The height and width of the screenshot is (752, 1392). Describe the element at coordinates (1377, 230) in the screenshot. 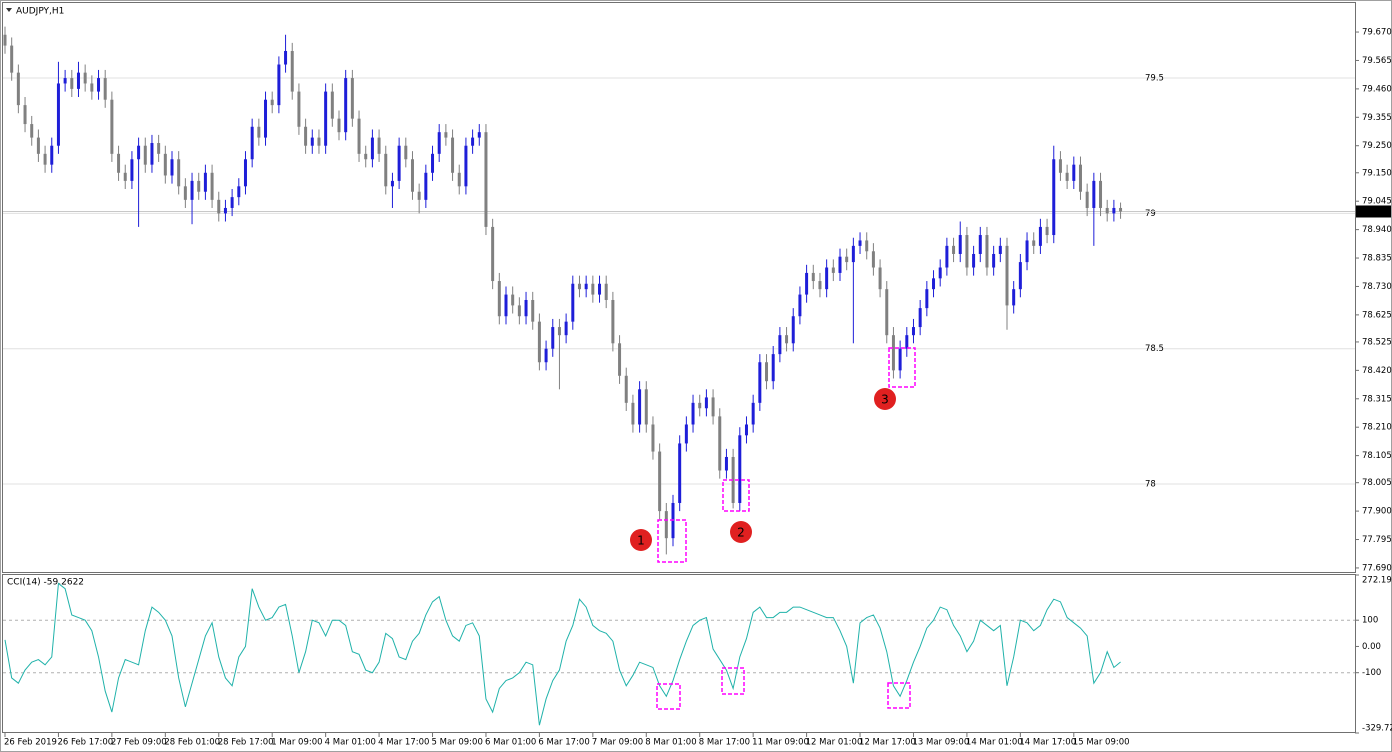

I see `y-tick-label: 78.940` at that location.